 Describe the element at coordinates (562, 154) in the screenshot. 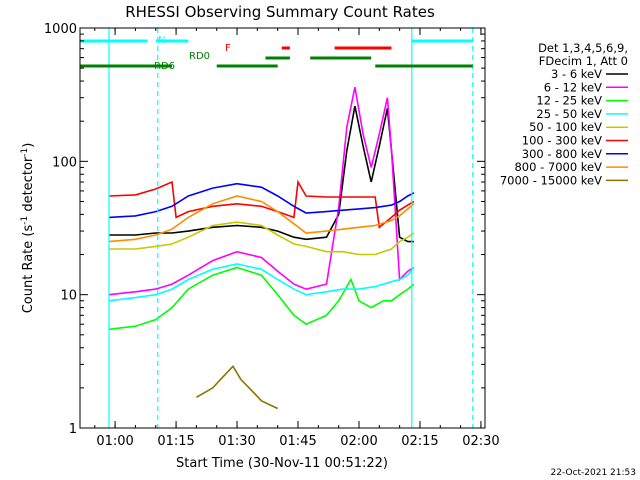

I see `legend-label-300-800-kev: 300 - 800 keV` at that location.